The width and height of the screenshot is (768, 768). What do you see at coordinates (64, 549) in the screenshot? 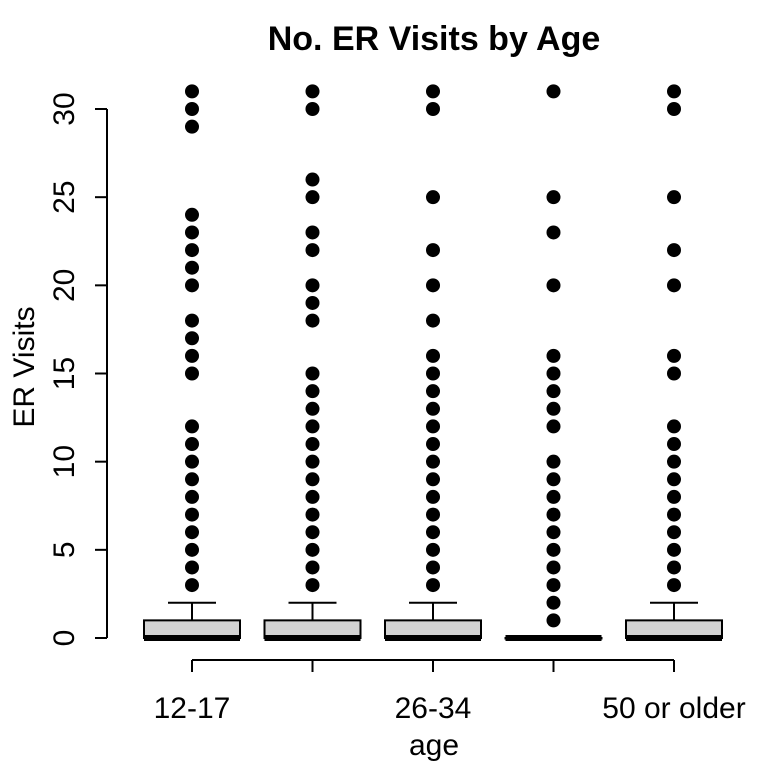
I see `y-tick-label: 5` at bounding box center [64, 549].